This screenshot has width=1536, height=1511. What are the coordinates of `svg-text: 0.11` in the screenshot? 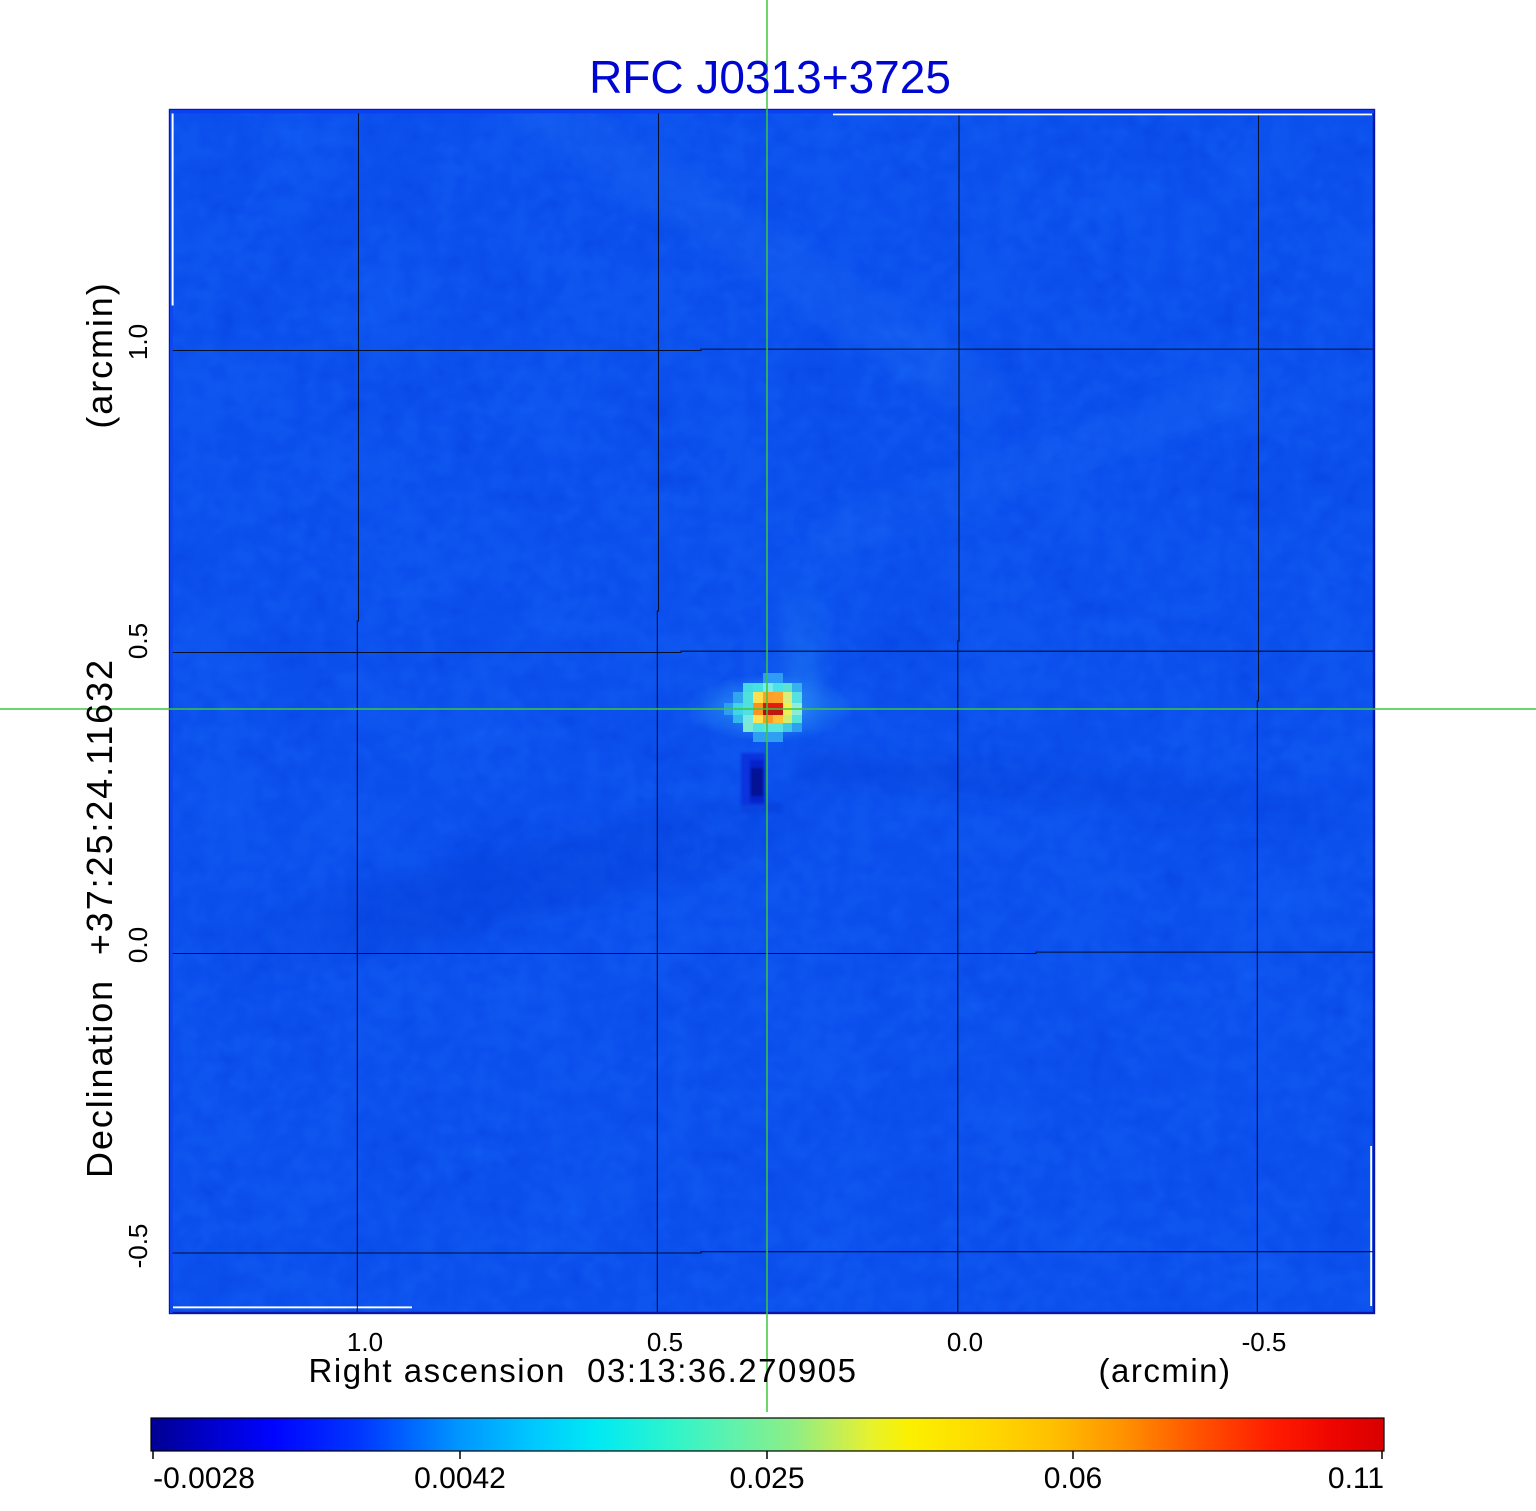 It's located at (1356, 1478).